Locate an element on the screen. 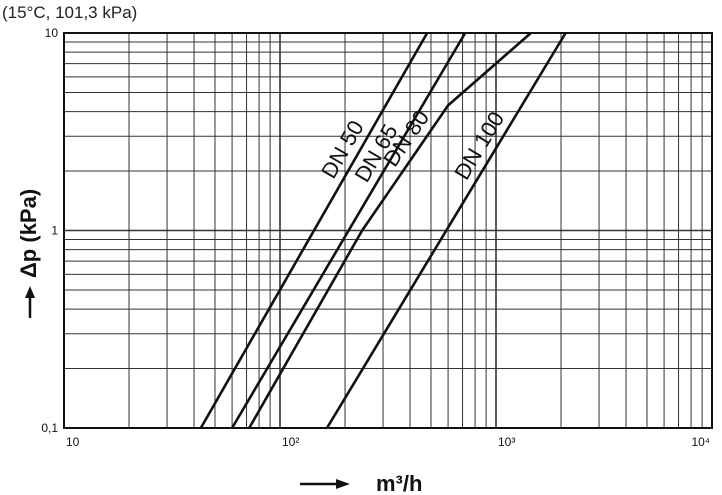  x-axis-arrowhead-icon is located at coordinates (343, 484).